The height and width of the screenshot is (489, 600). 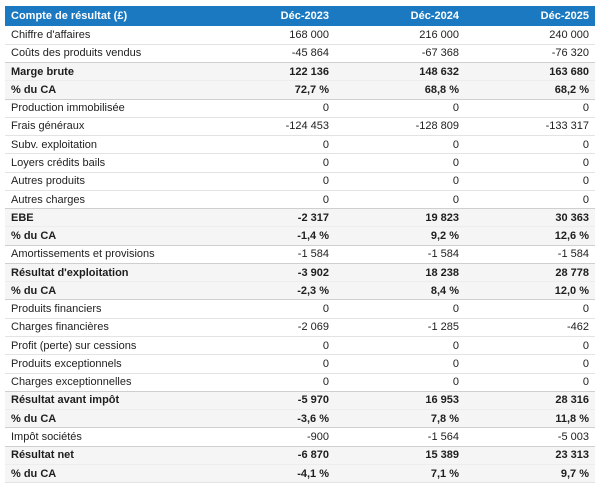 I want to click on cell-value: -3,6 %, so click(x=313, y=418).